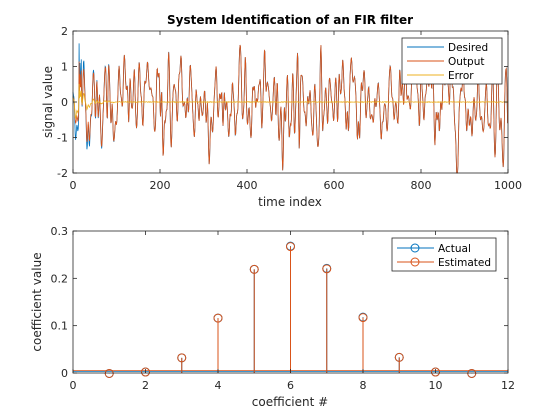  Describe the element at coordinates (64, 31) in the screenshot. I see `y-tick-label: 2` at that location.